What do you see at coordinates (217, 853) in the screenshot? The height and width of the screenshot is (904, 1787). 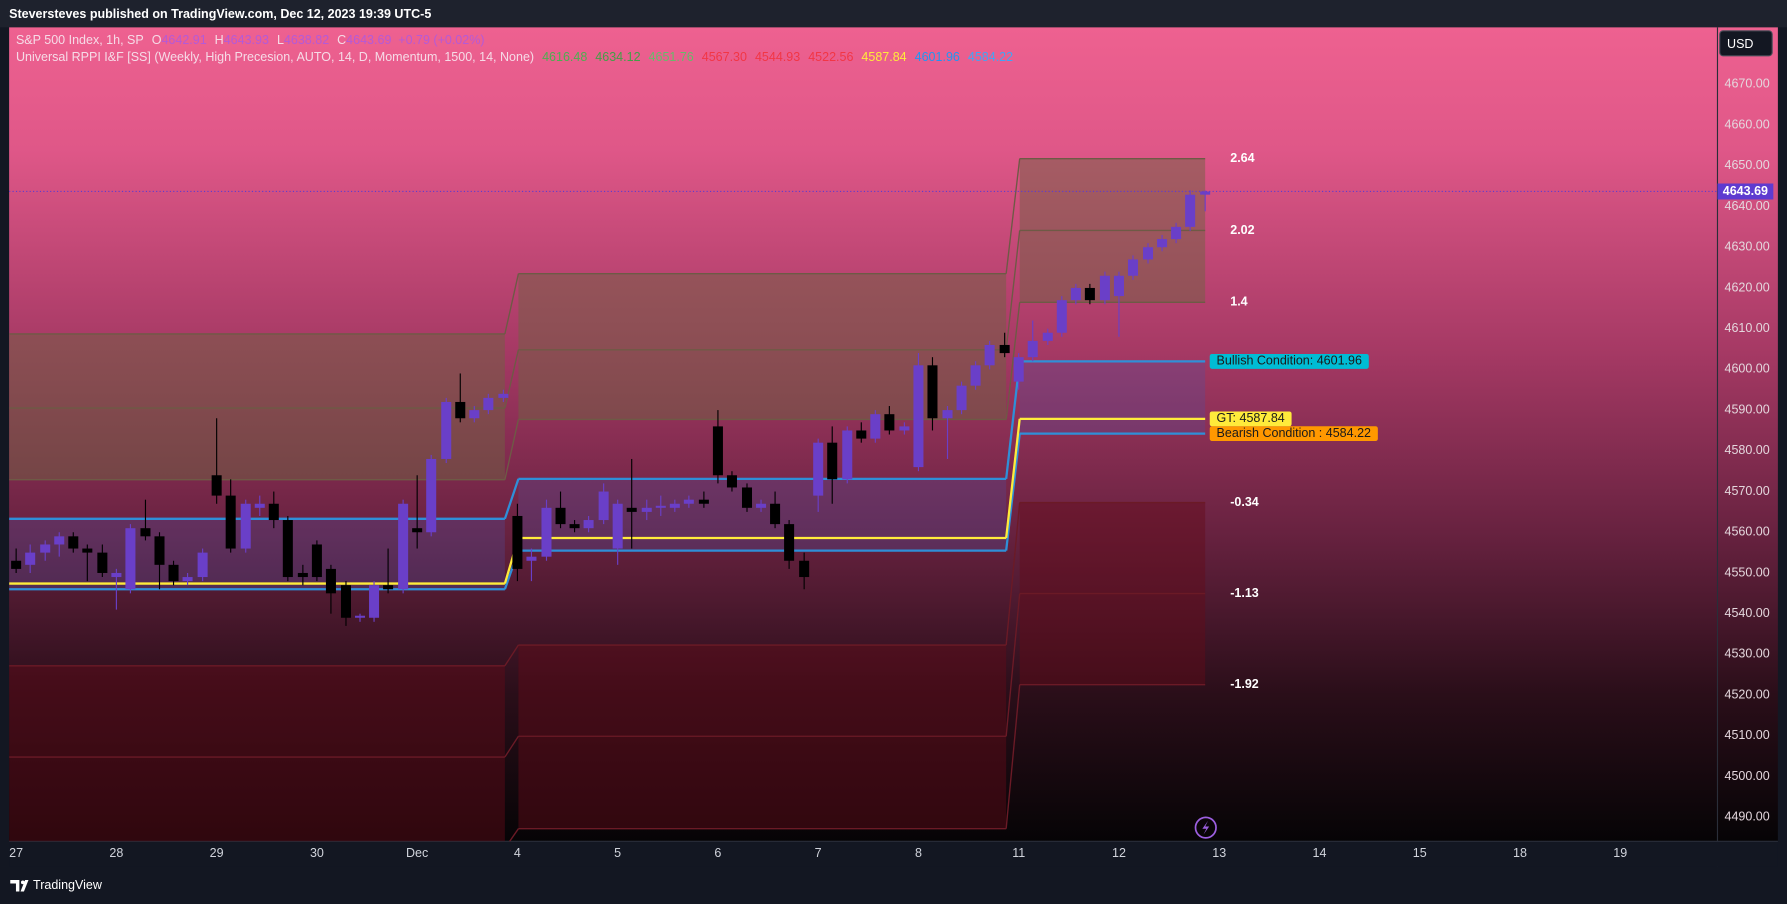 I see `x-tick-label: 29` at bounding box center [217, 853].